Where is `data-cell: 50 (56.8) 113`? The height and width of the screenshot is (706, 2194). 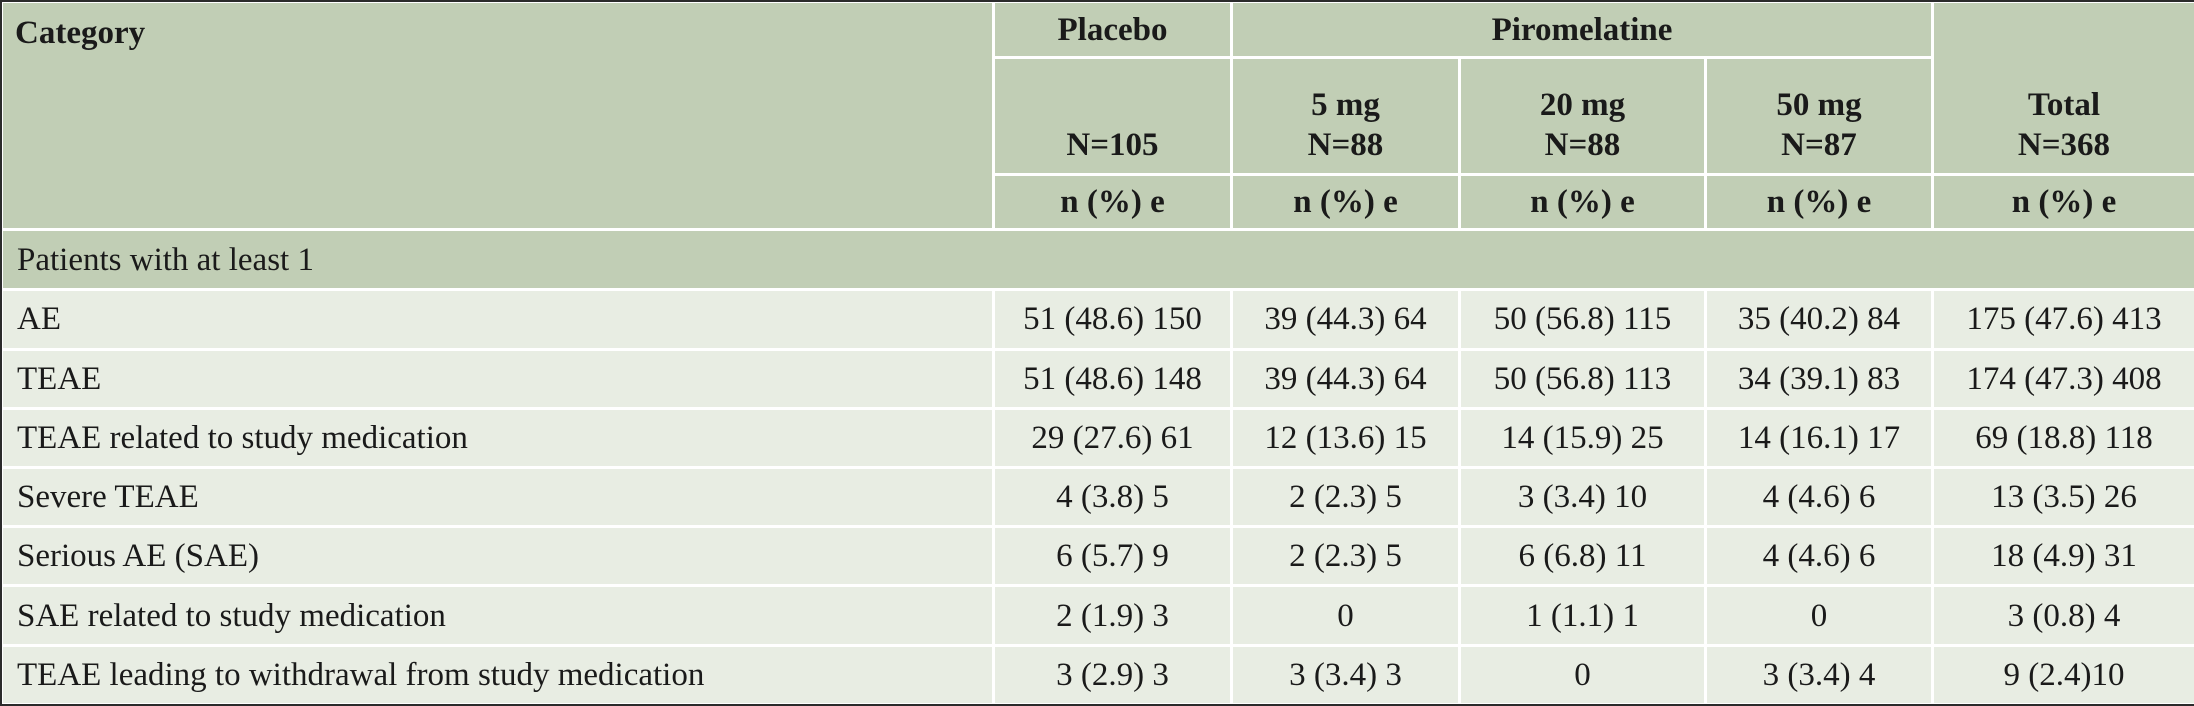
data-cell: 50 (56.8) 113 is located at coordinates (1582, 378).